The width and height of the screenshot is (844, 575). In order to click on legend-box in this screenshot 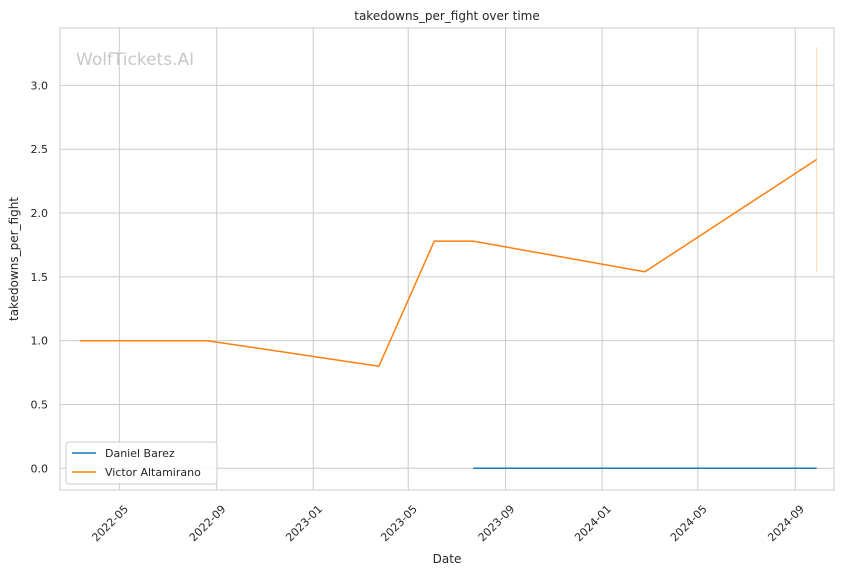, I will do `click(141, 463)`.